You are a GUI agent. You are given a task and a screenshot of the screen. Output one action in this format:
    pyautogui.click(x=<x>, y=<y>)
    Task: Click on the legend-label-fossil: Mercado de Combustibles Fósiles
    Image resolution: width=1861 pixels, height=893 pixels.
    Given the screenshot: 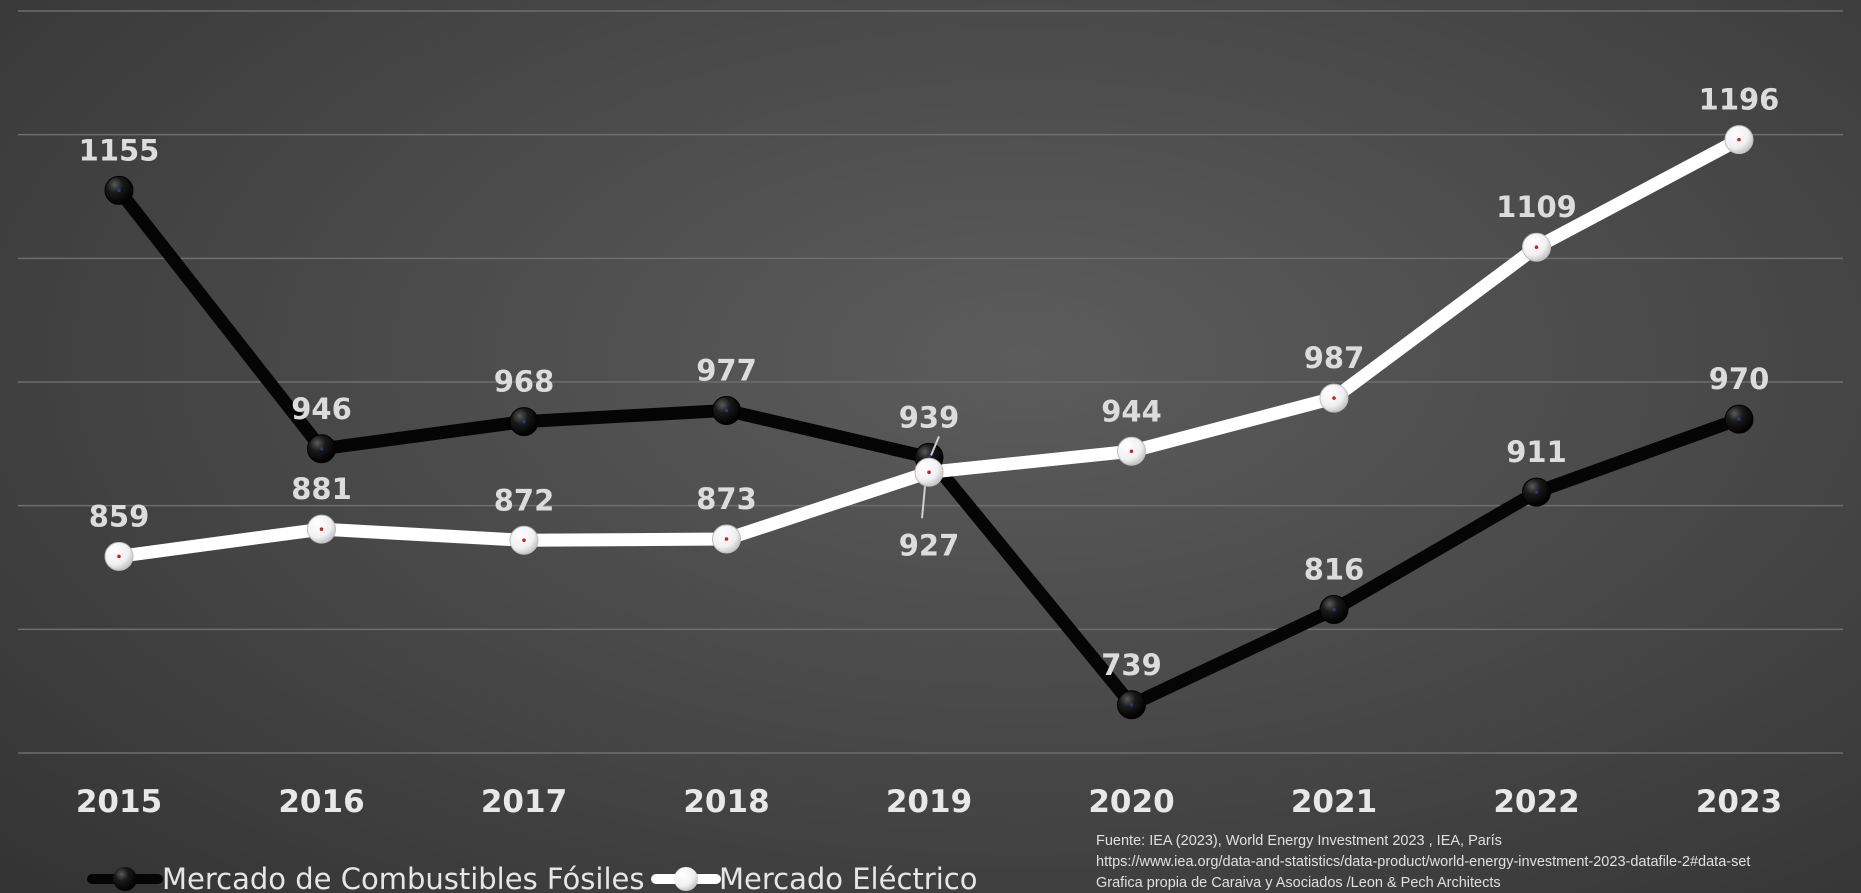 What is the action you would take?
    pyautogui.click(x=403, y=877)
    